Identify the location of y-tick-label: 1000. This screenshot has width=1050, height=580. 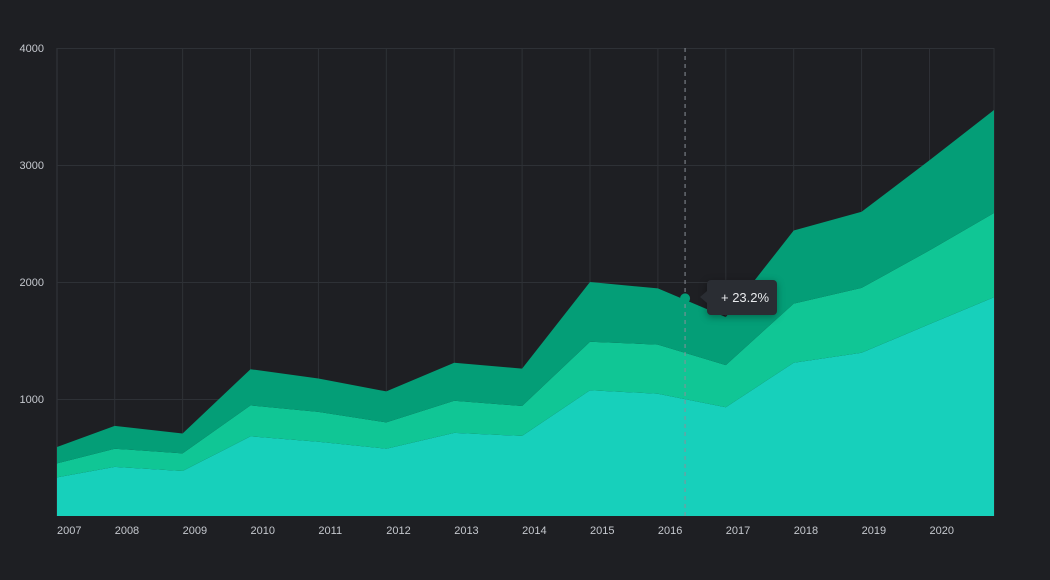
(32, 400).